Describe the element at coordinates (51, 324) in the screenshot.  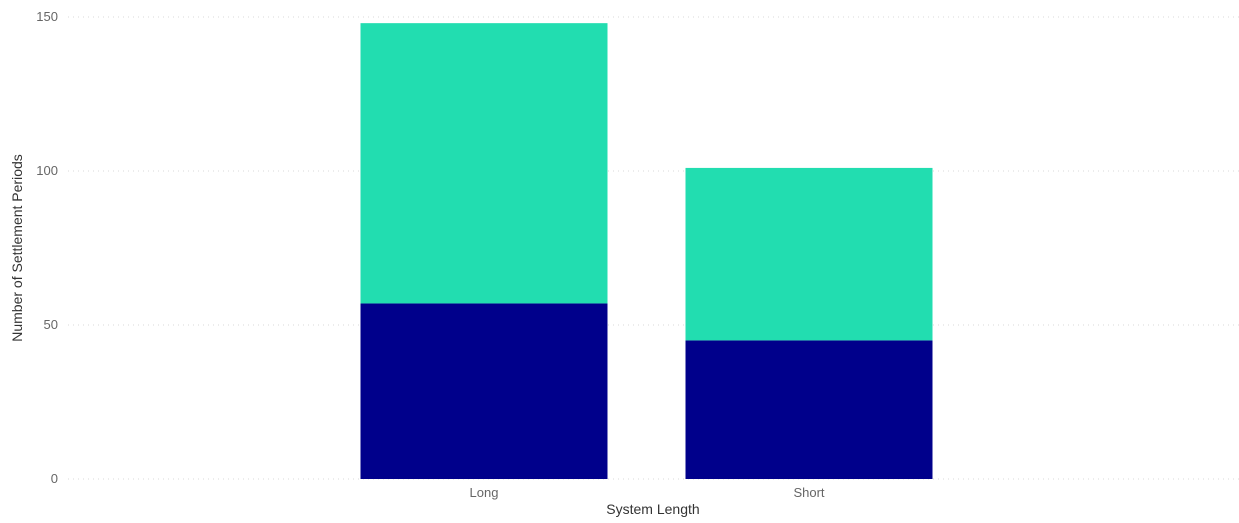
I see `y-tick-label: 50` at that location.